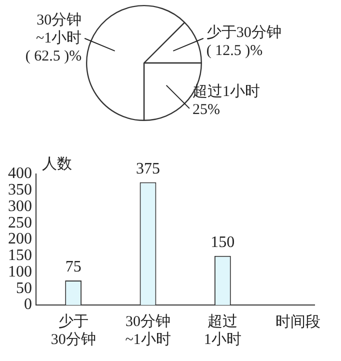 The height and width of the screenshot is (361, 341). Describe the element at coordinates (234, 50) in the screenshot. I see `data-label: ( 12.5 )%` at that location.